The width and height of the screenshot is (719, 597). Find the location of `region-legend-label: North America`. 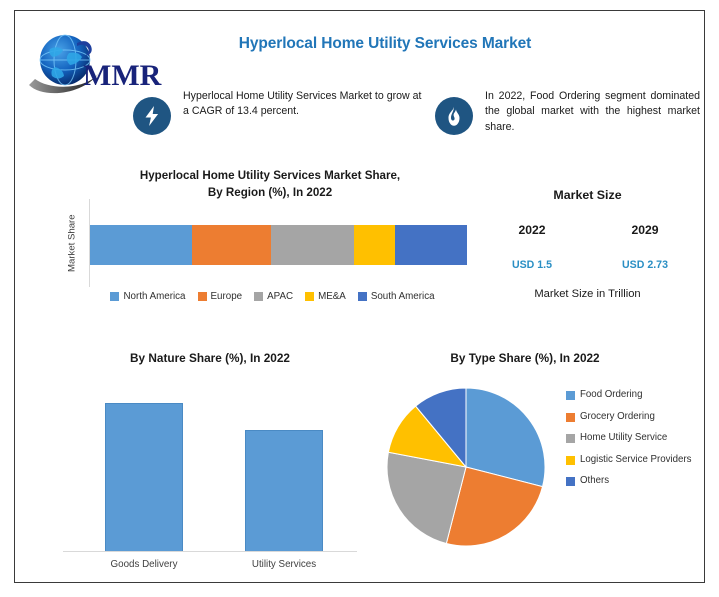

region-legend-label: North America is located at coordinates (154, 296).